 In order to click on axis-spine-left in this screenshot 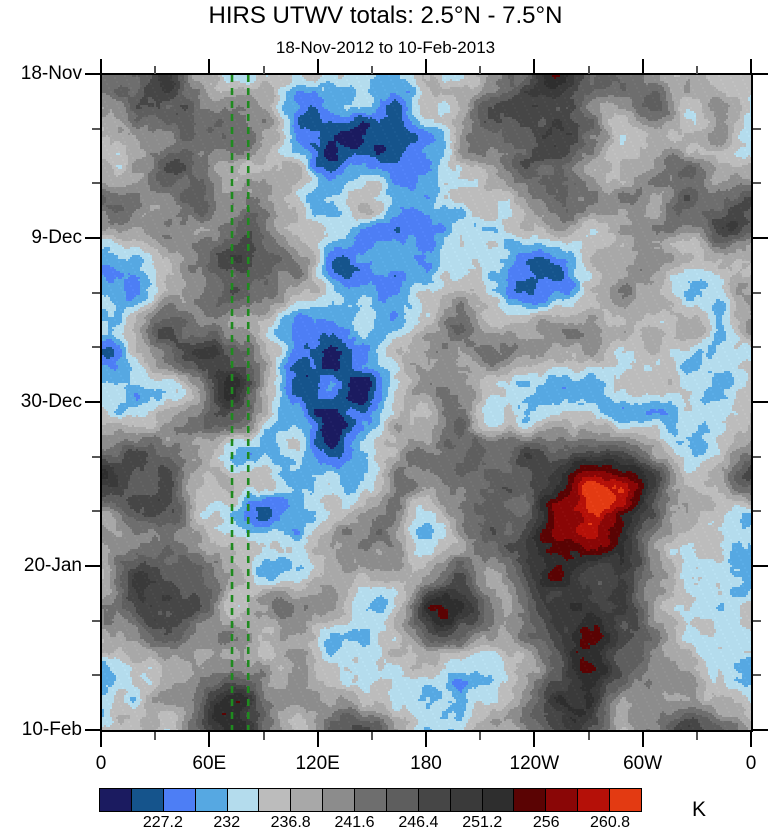, I will do `click(101, 402)`.